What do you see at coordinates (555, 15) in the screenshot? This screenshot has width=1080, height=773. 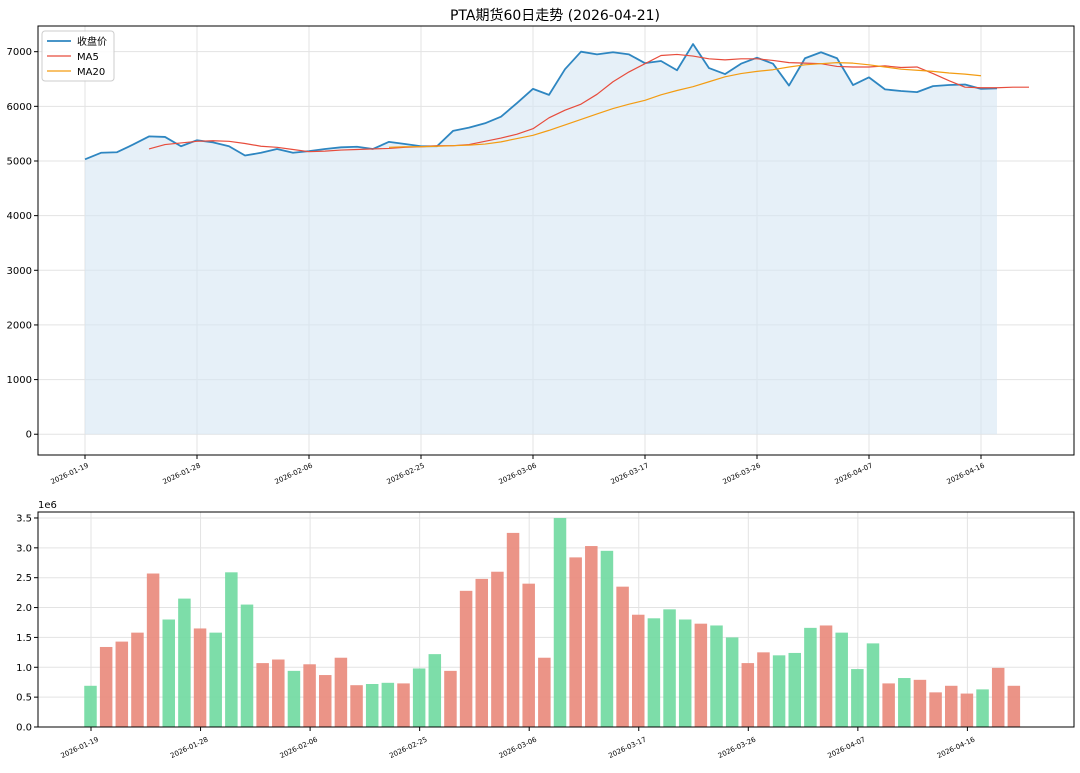 I see `chart-title: PTA期货60日走势 (2026-04-21)` at bounding box center [555, 15].